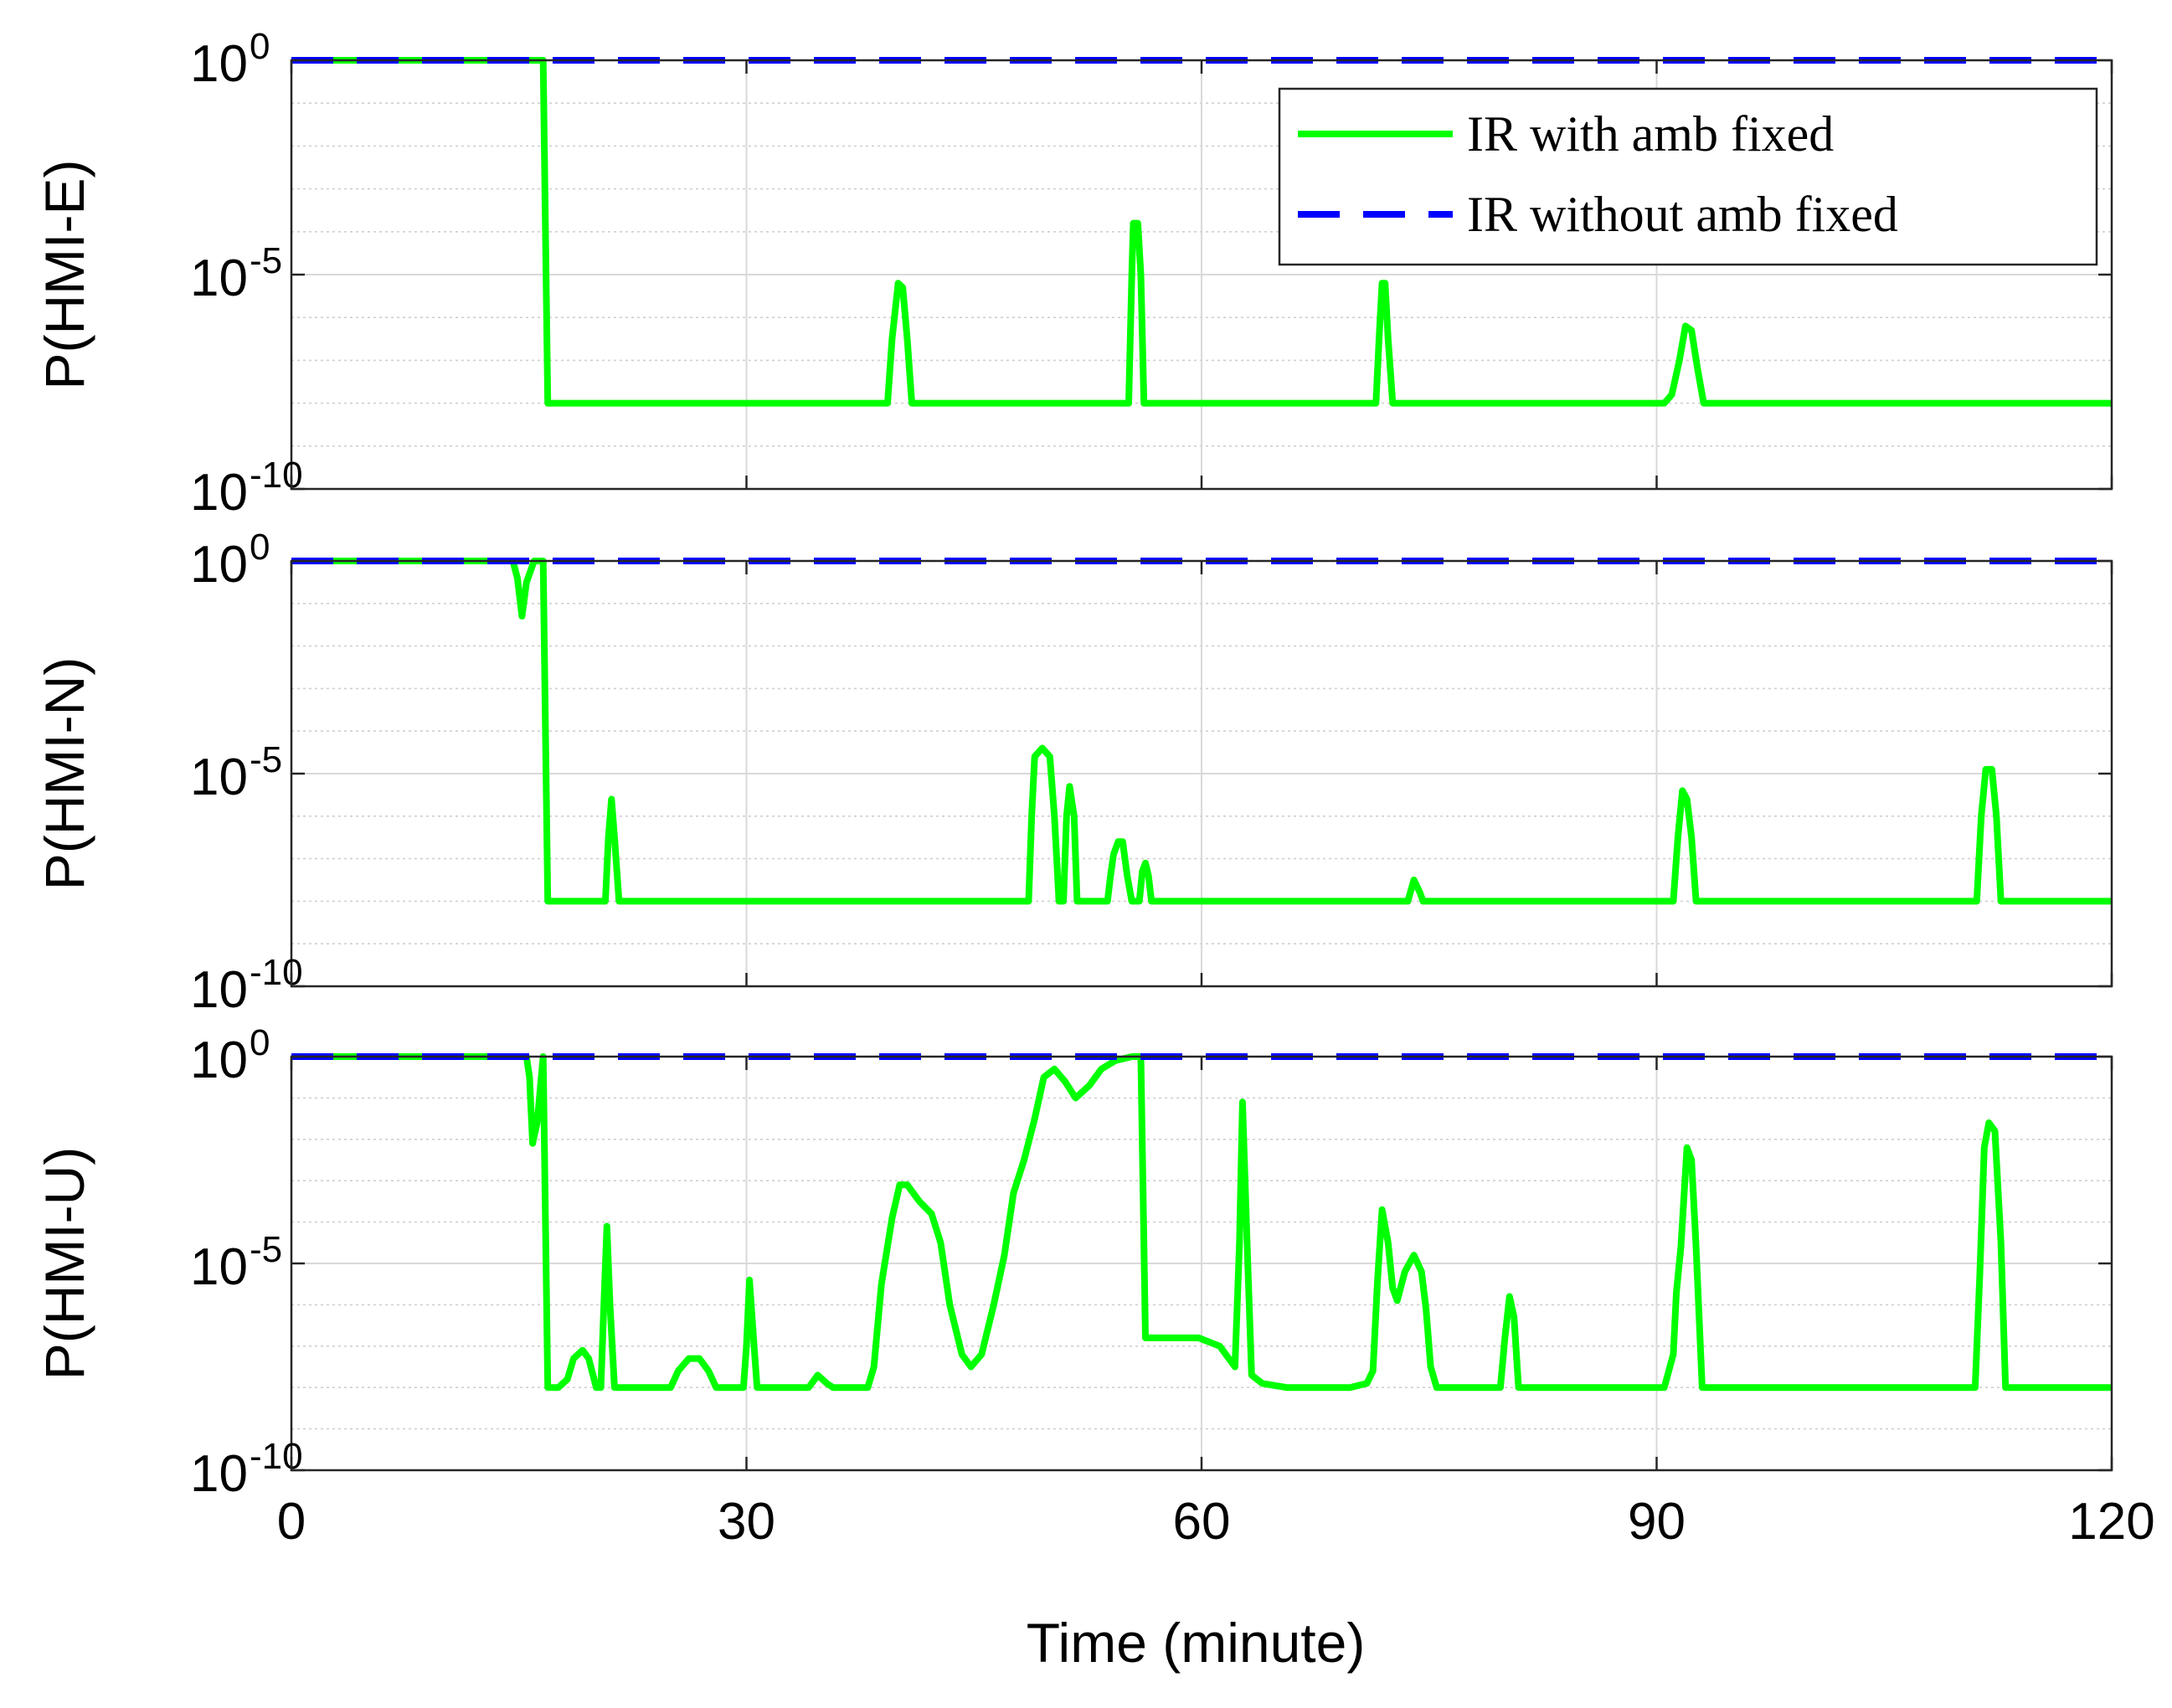  Describe the element at coordinates (1196, 1643) in the screenshot. I see `x-axis-label: Time (minute)` at that location.